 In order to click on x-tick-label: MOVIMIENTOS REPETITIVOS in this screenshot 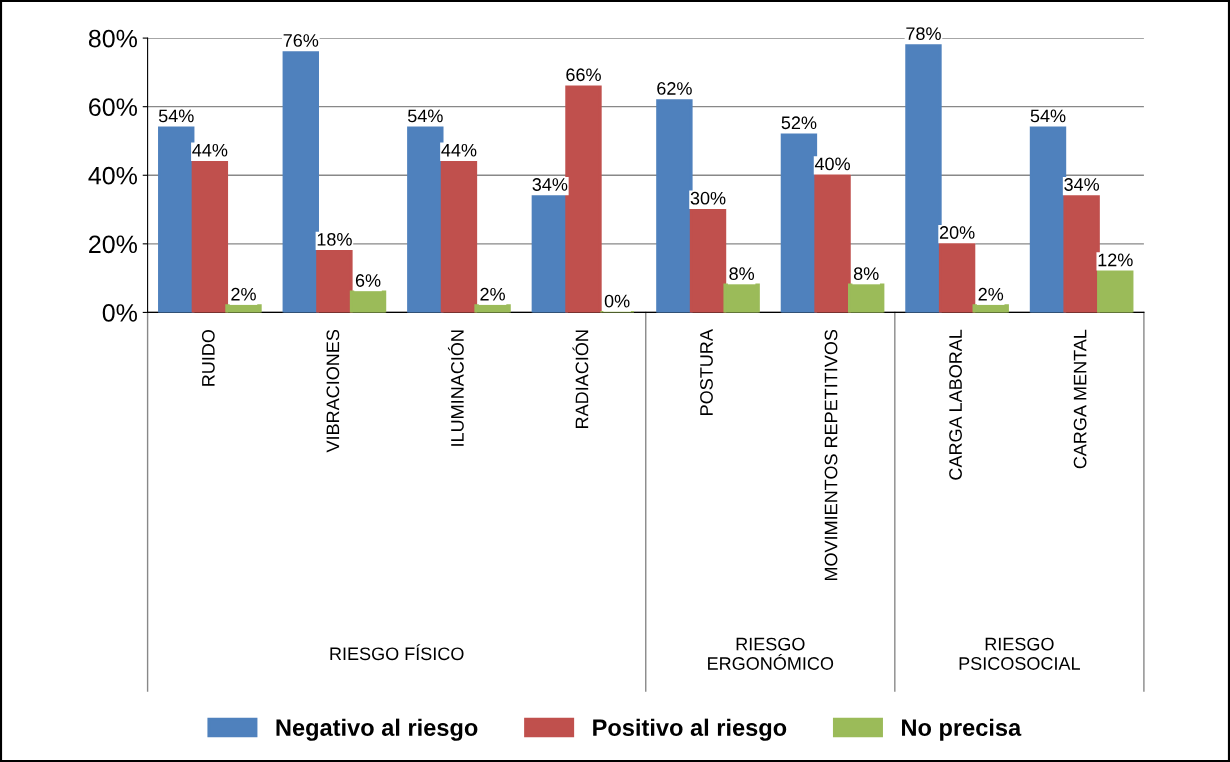, I will do `click(831, 455)`.